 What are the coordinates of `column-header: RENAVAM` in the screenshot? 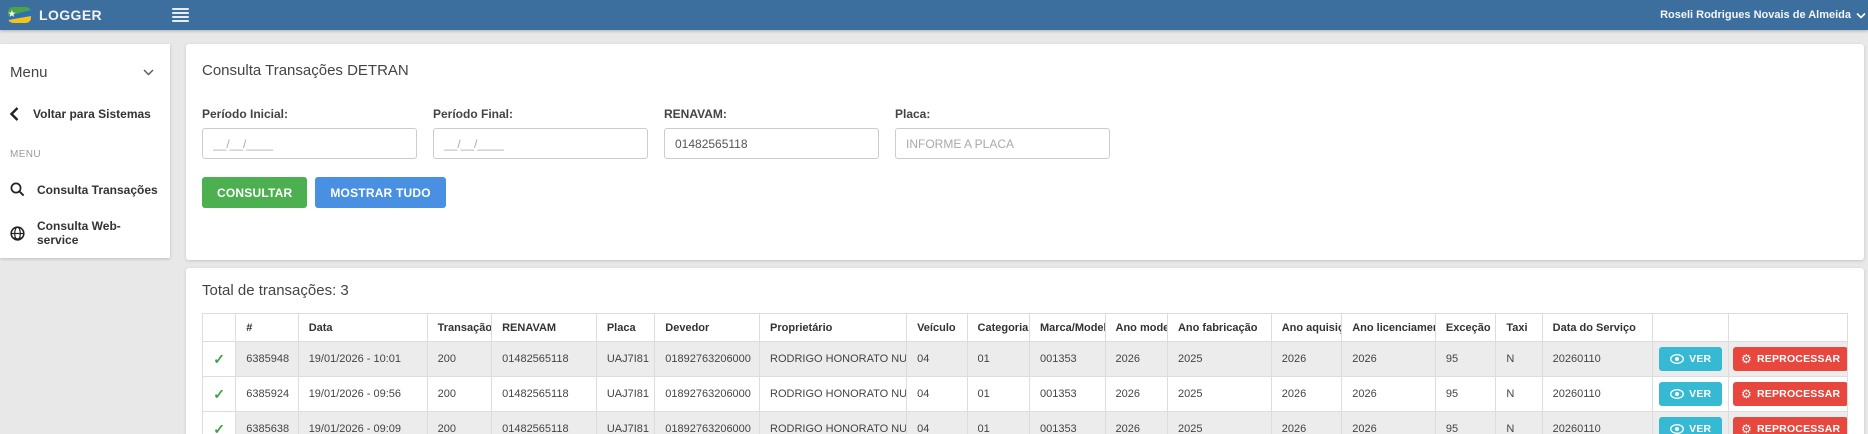 It's located at (544, 327).